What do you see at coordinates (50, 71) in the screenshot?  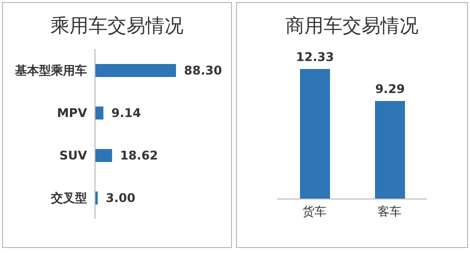 I see `y-tick-label: 基本型乘用车` at bounding box center [50, 71].